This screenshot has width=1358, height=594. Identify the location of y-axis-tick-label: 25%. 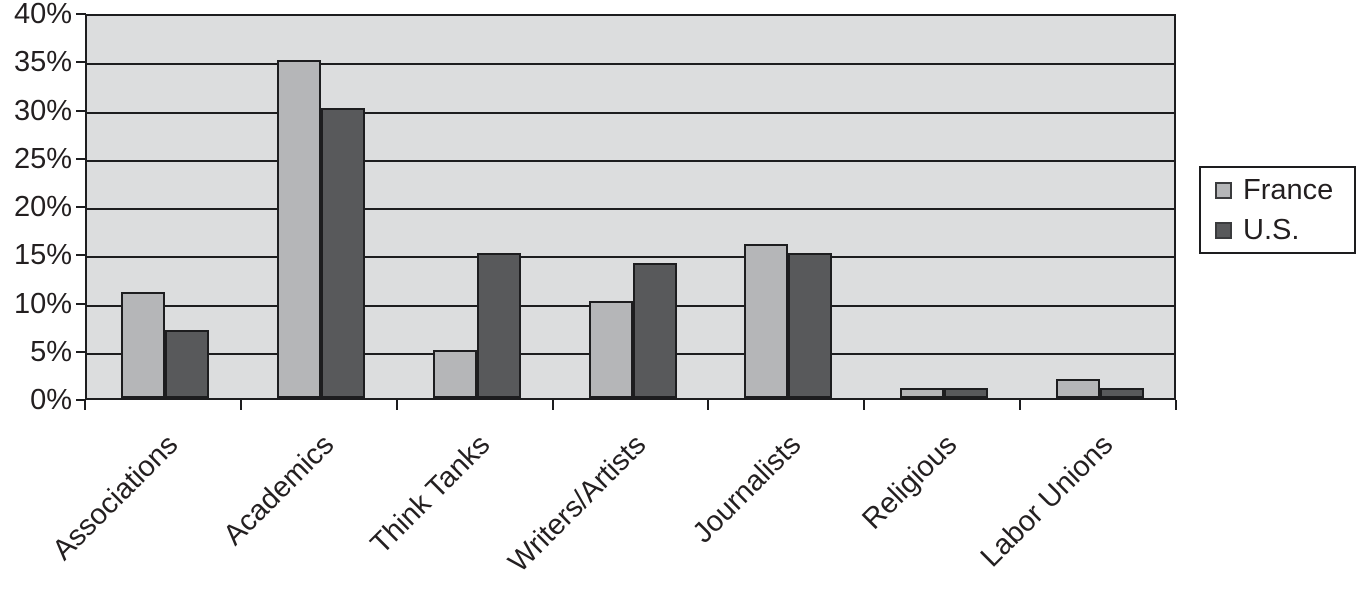
(42, 158).